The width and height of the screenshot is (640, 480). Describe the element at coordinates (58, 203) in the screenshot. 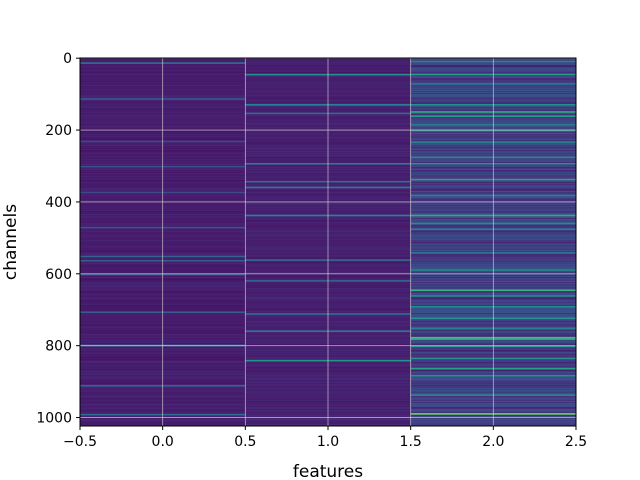

I see `y-tick-label: 400` at that location.